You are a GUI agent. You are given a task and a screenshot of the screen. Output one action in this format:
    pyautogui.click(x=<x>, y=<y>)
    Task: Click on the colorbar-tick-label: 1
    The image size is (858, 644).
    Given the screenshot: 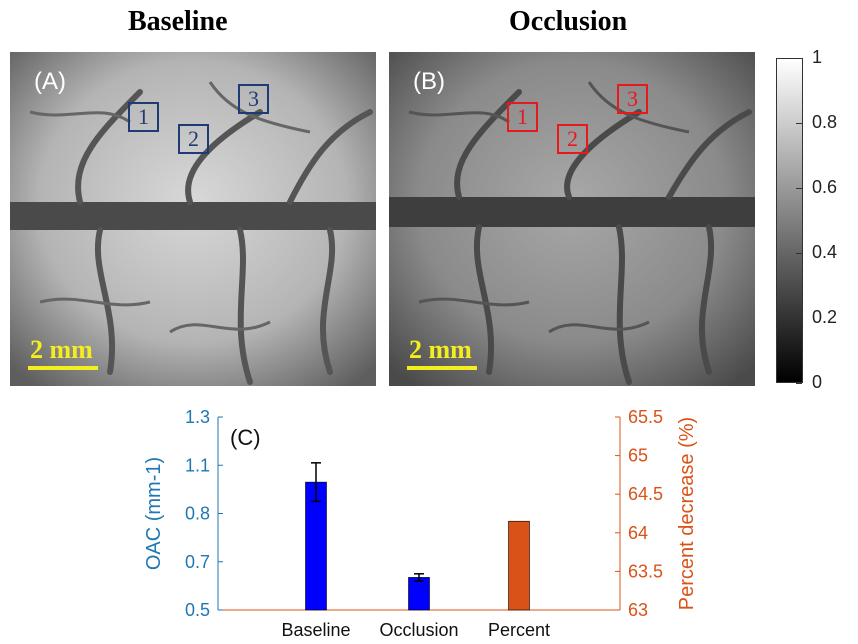 What is the action you would take?
    pyautogui.click(x=817, y=57)
    